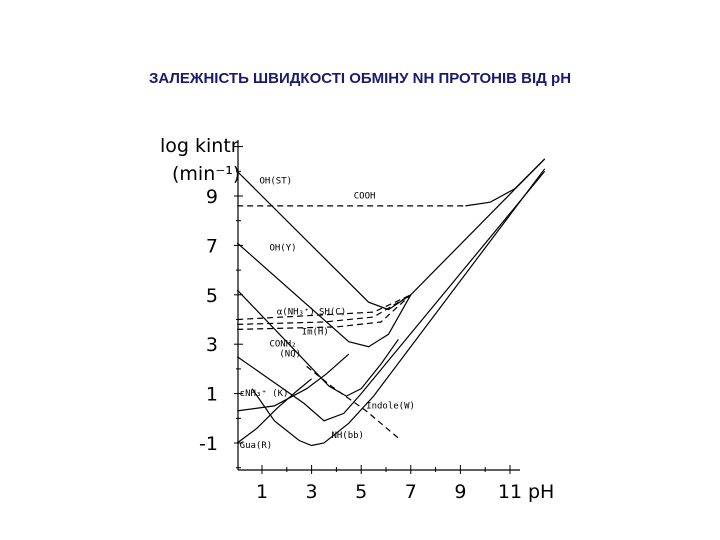 The image size is (720, 540). What do you see at coordinates (391, 234) in the screenshot?
I see `curve-oh-st` at bounding box center [391, 234].